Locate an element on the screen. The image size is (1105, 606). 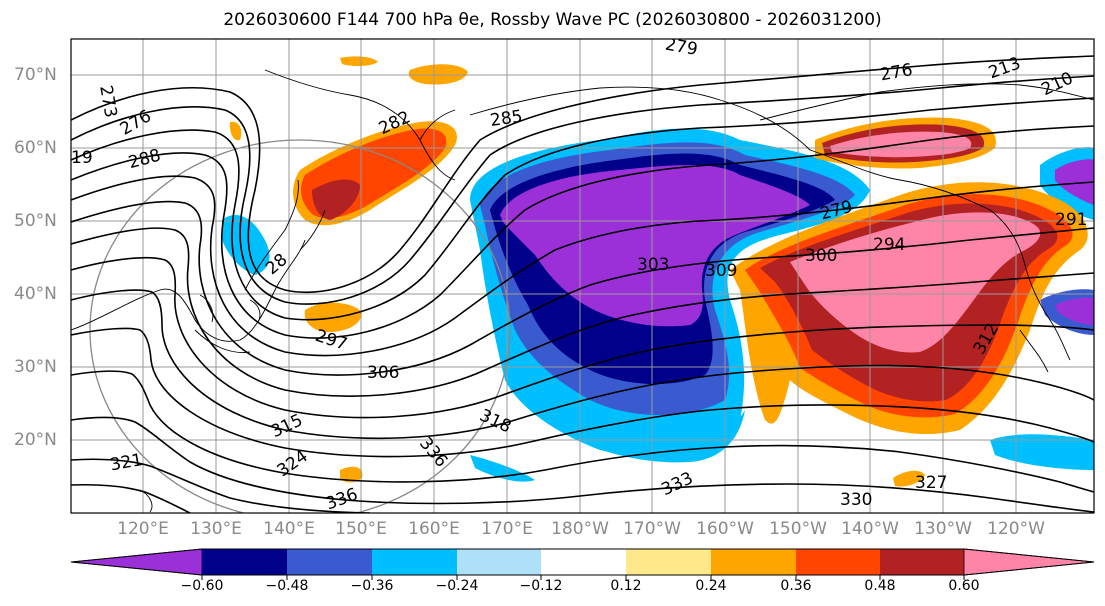
lon-label: 120°W is located at coordinates (1016, 529).